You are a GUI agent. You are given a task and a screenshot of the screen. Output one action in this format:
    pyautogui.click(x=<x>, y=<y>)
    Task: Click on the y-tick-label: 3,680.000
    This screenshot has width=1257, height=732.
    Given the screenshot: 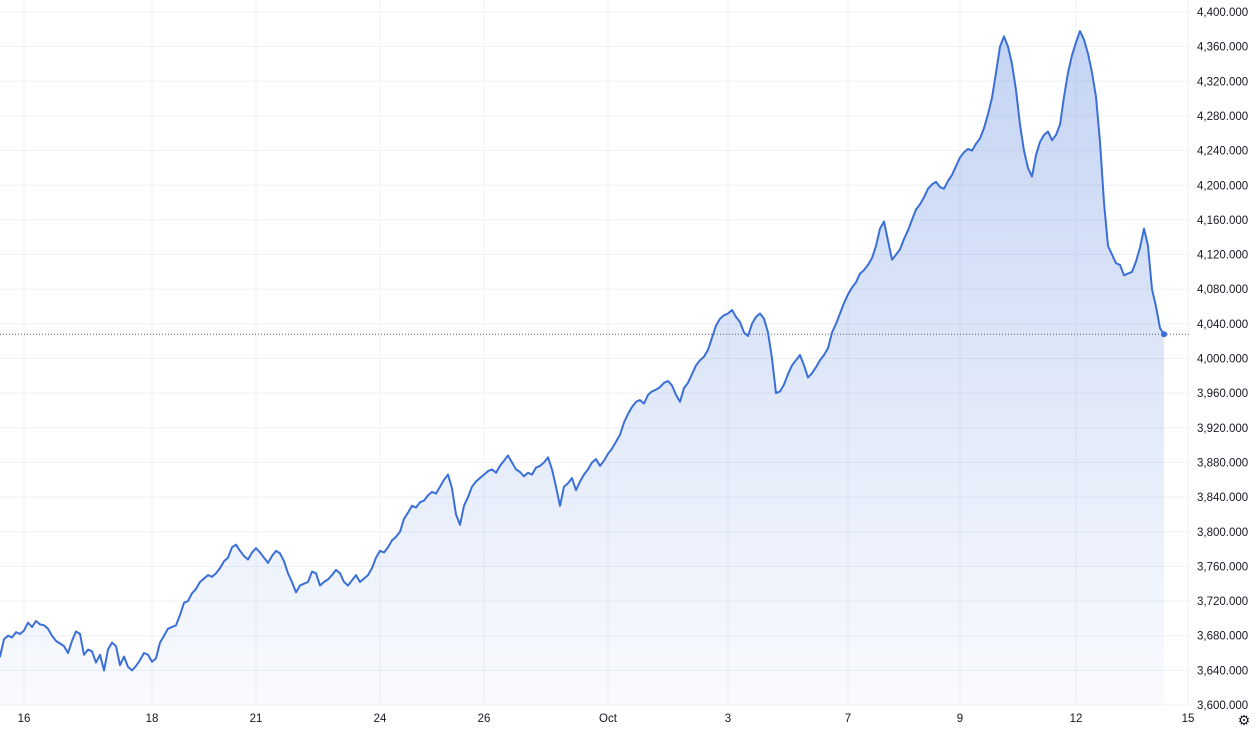 What is the action you would take?
    pyautogui.click(x=1222, y=637)
    